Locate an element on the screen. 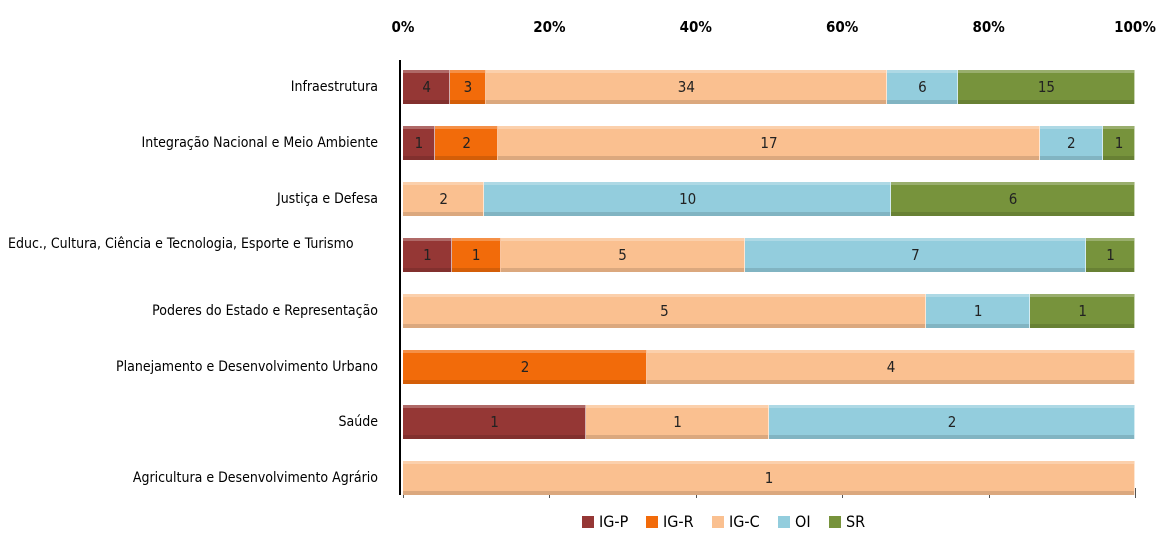 The height and width of the screenshot is (534, 1162). legend-item: IG-P is located at coordinates (605, 521).